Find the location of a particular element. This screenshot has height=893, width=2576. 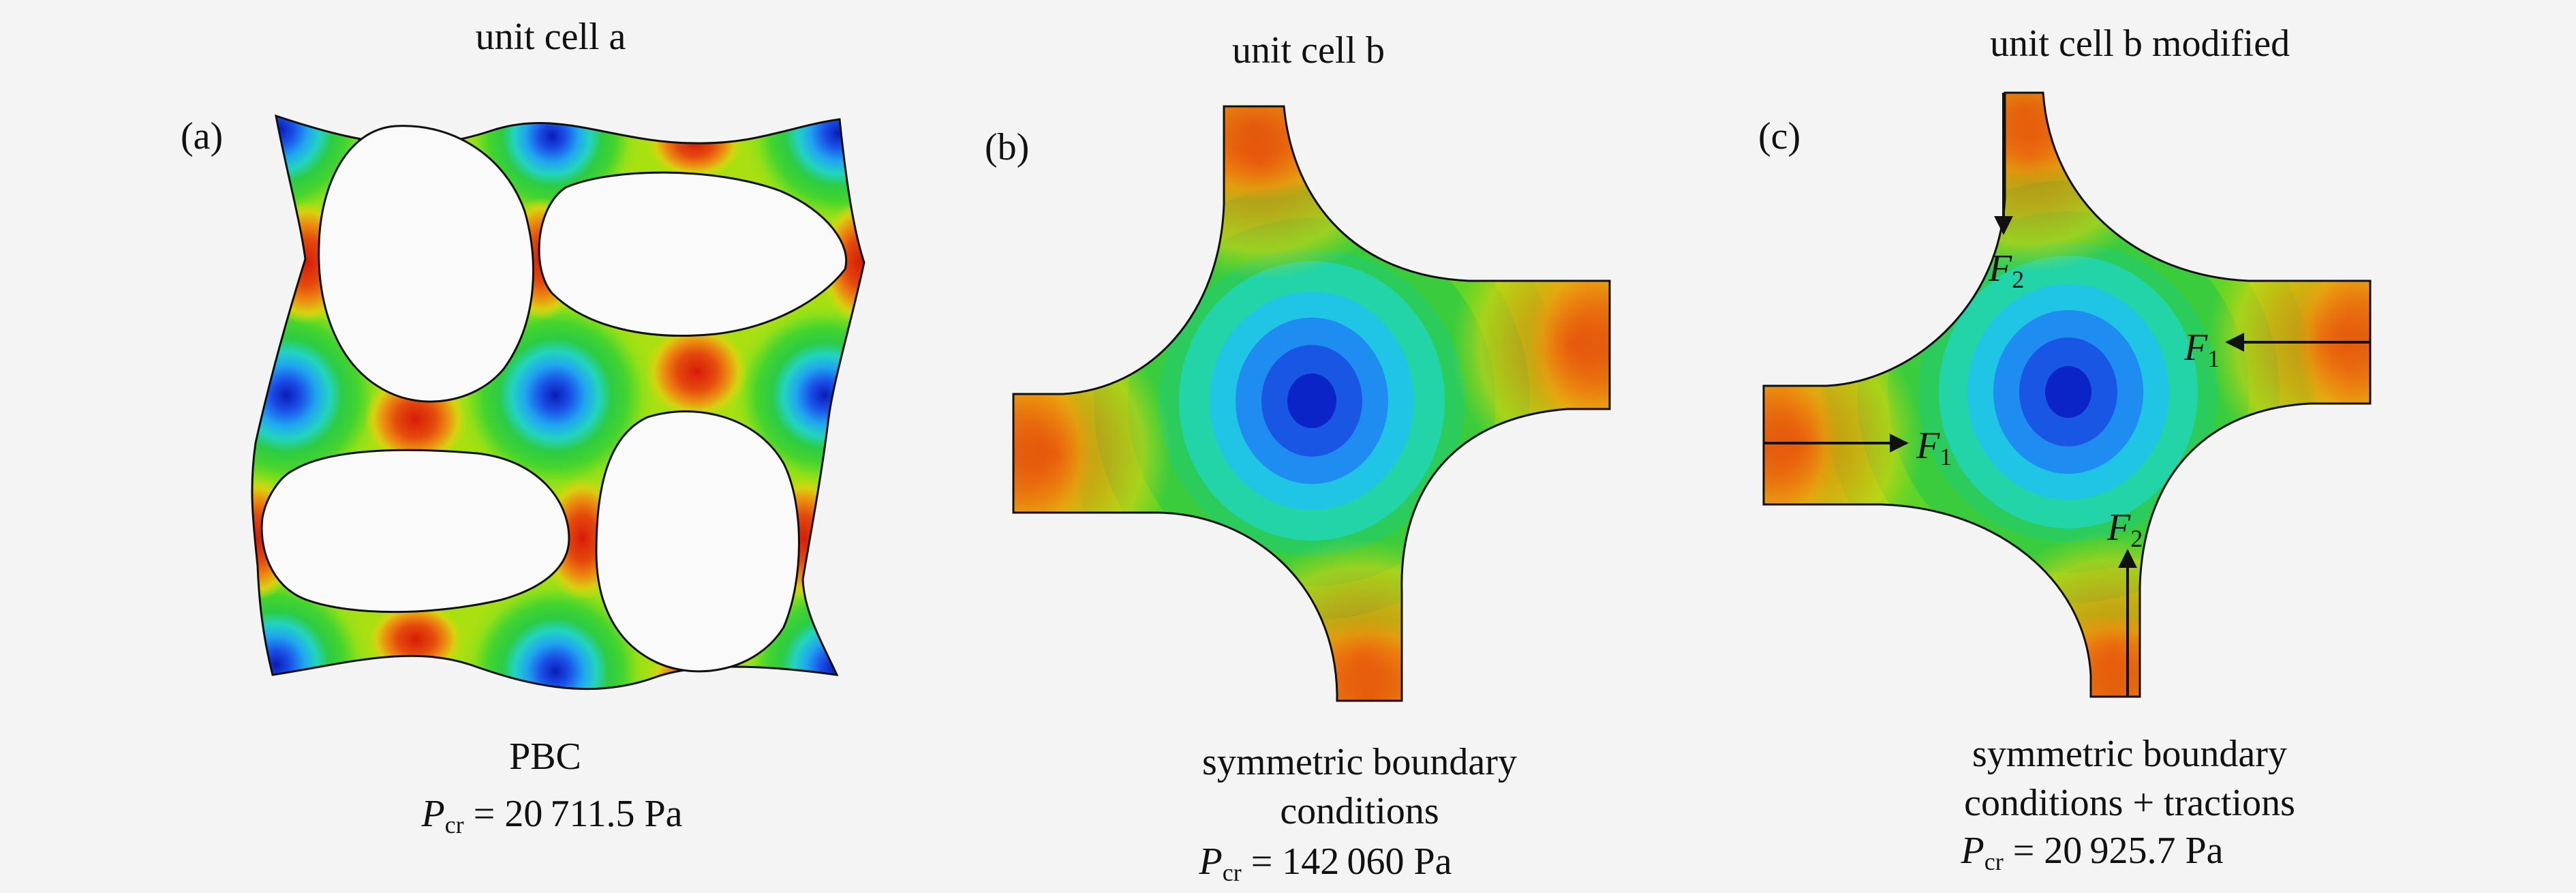

panel-b-pcr: Pcr = 142 060 Pa is located at coordinates (1325, 863).